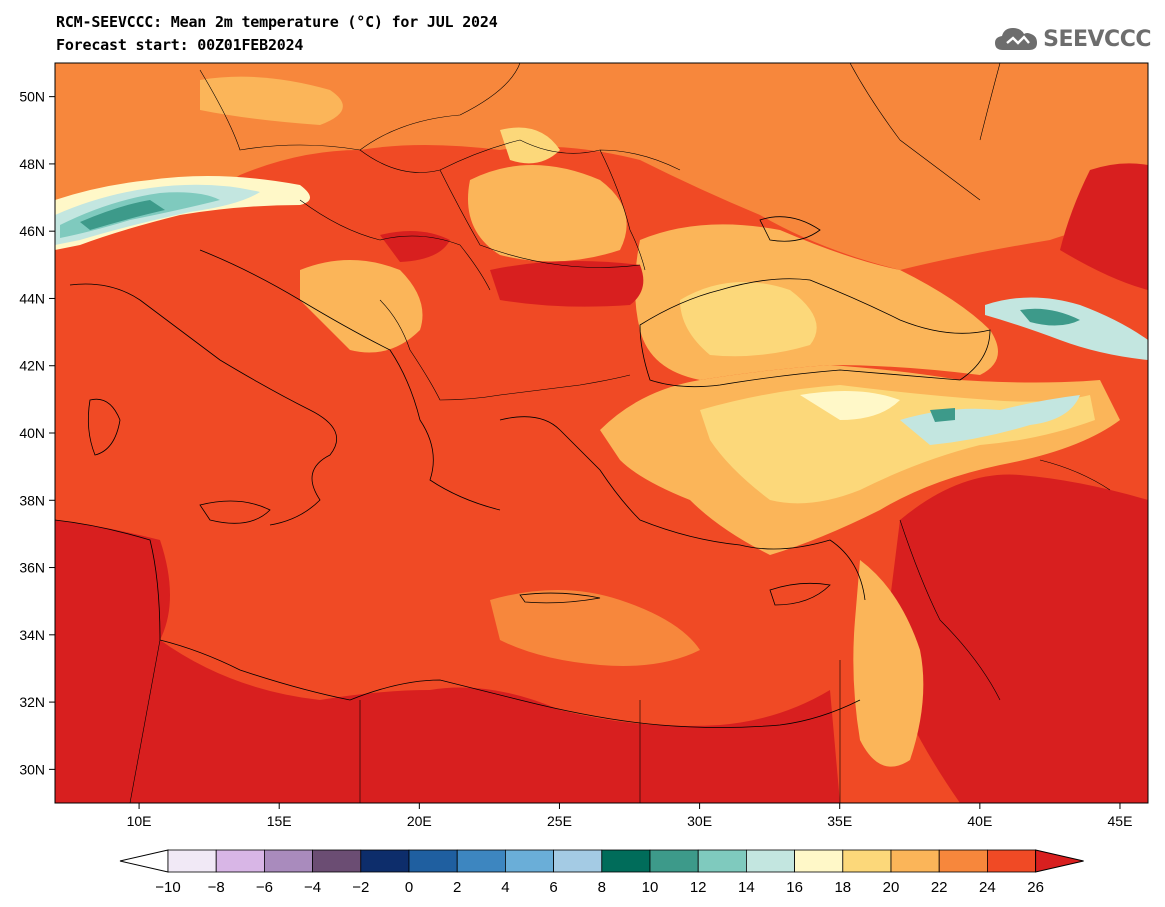  What do you see at coordinates (630, 816) in the screenshot?
I see `longitude-axis: 10E 15E 20E 25E 30E 35E 40E 45E` at bounding box center [630, 816].